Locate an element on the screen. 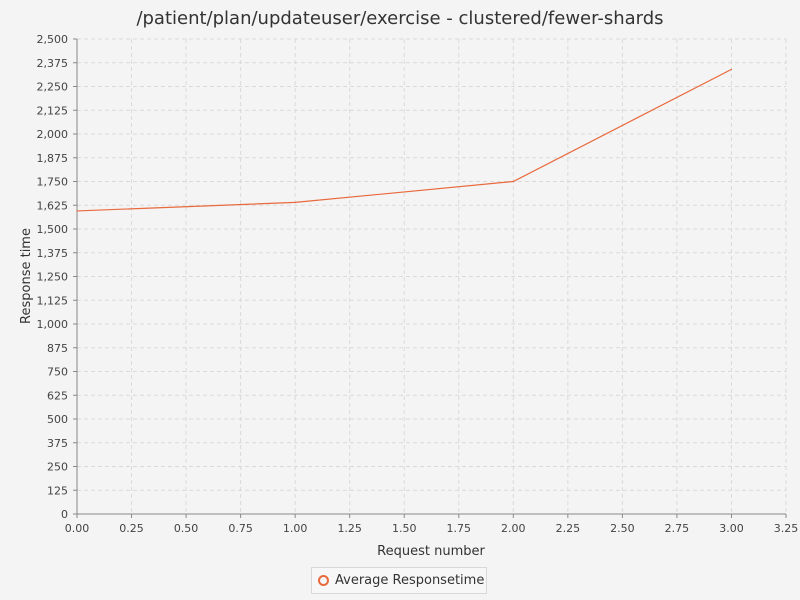  x-tick-label: 0.25 is located at coordinates (131, 528).